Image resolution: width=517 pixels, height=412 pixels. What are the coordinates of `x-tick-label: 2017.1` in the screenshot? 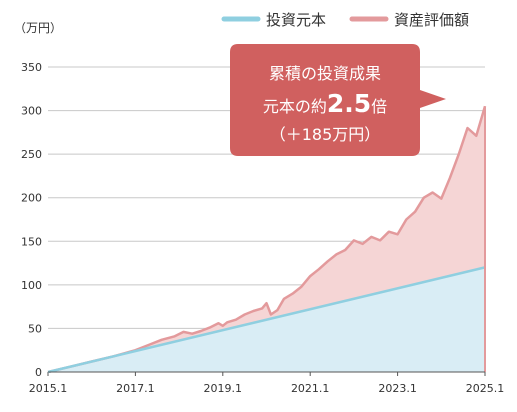 It's located at (135, 388).